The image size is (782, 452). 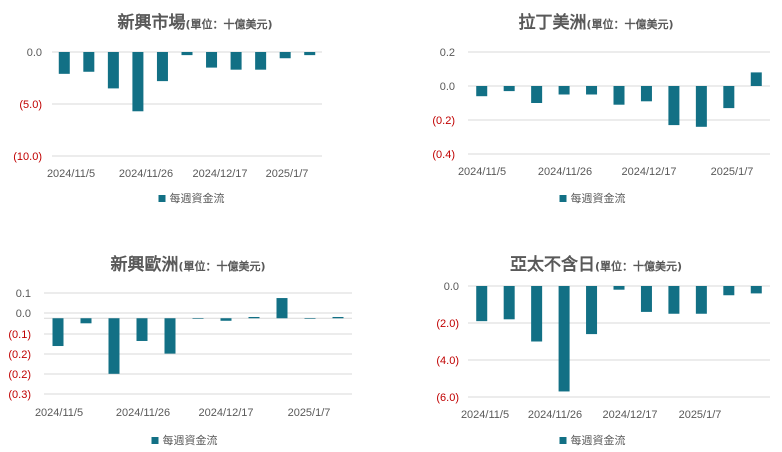 I want to click on chart-title: 拉丁美洲(單位：十億美元), so click(x=595, y=22).